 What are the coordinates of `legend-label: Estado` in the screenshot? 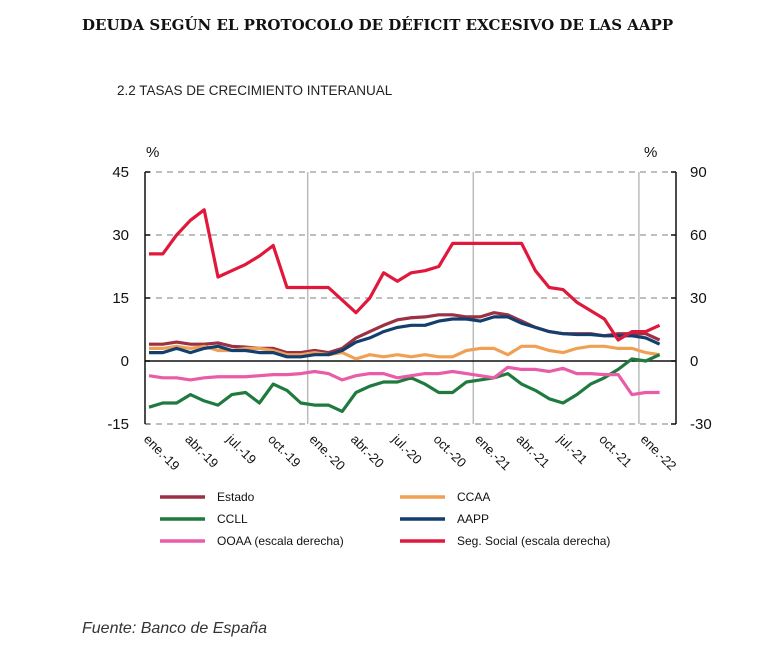 It's located at (236, 497).